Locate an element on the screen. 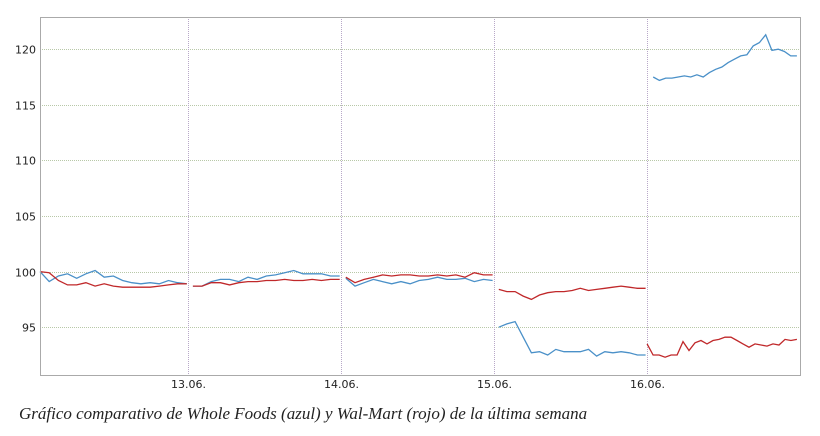 The width and height of the screenshot is (820, 436). y-tick-label: 95 is located at coordinates (29, 328).